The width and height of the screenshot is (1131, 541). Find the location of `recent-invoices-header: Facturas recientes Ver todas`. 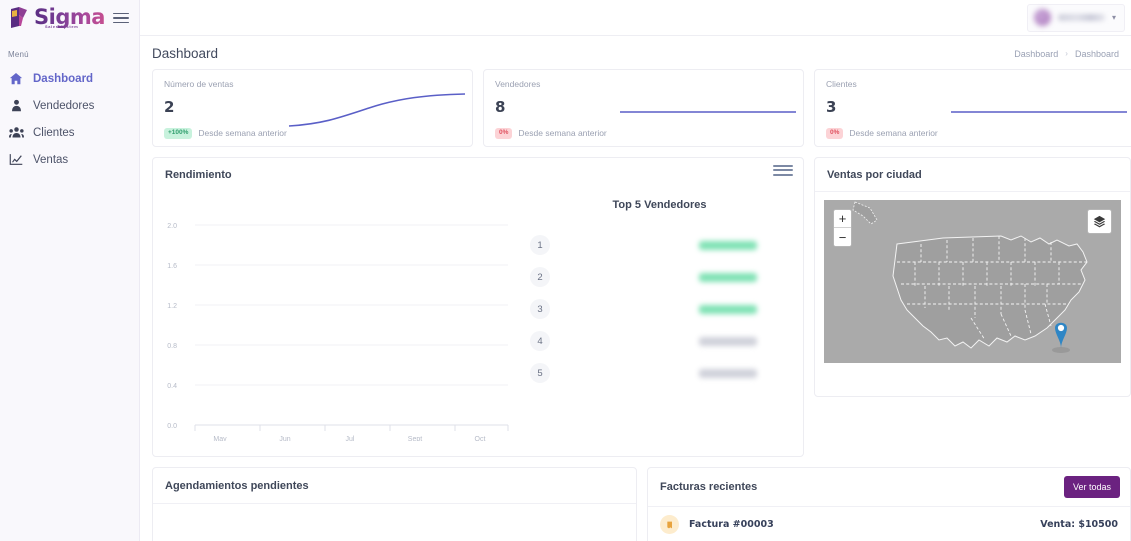

recent-invoices-header: Facturas recientes Ver todas is located at coordinates (889, 487).